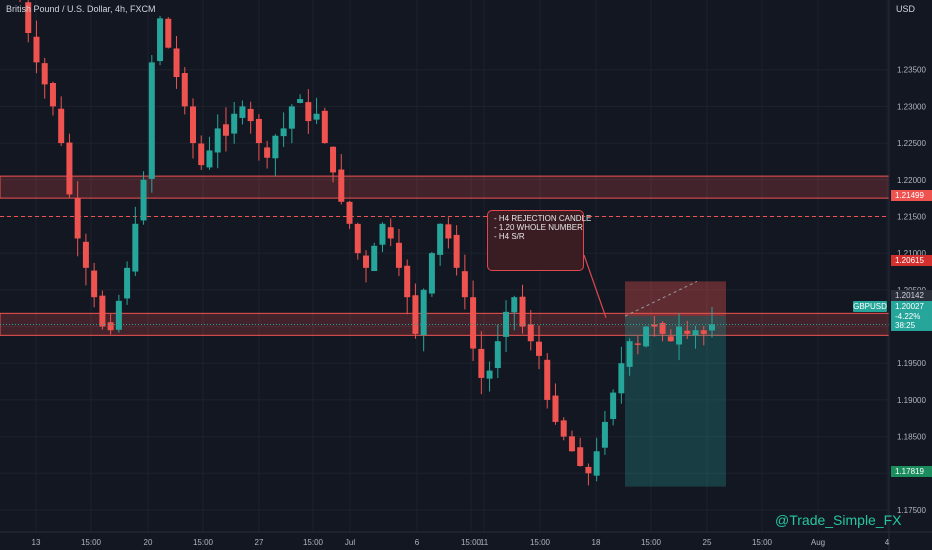 This screenshot has height=550, width=932. I want to click on annotation-line: - H4 S/R, so click(509, 236).